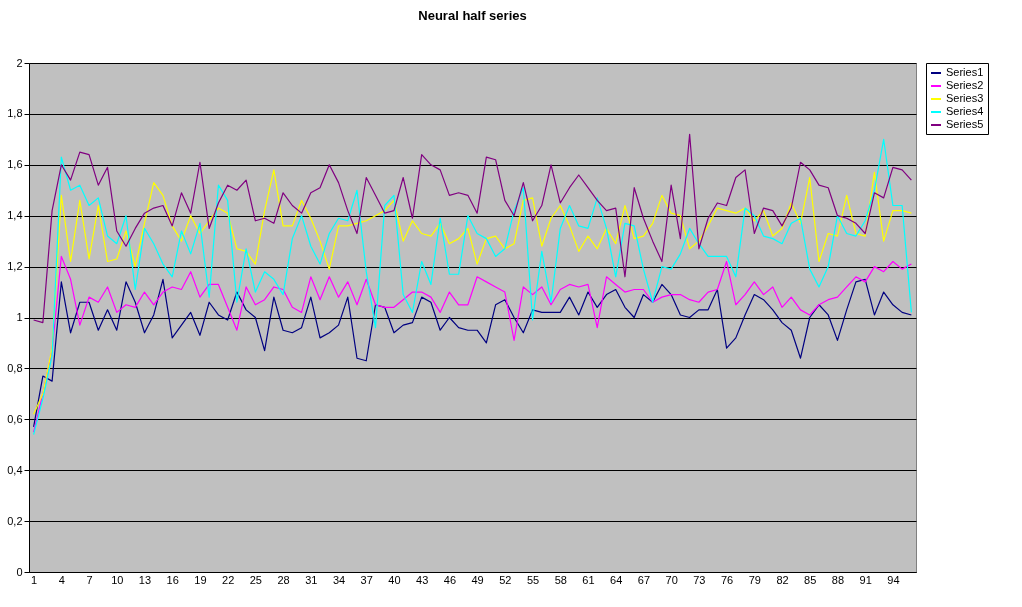 This screenshot has width=1022, height=607. Describe the element at coordinates (533, 579) in the screenshot. I see `x-tick-label: 55` at that location.